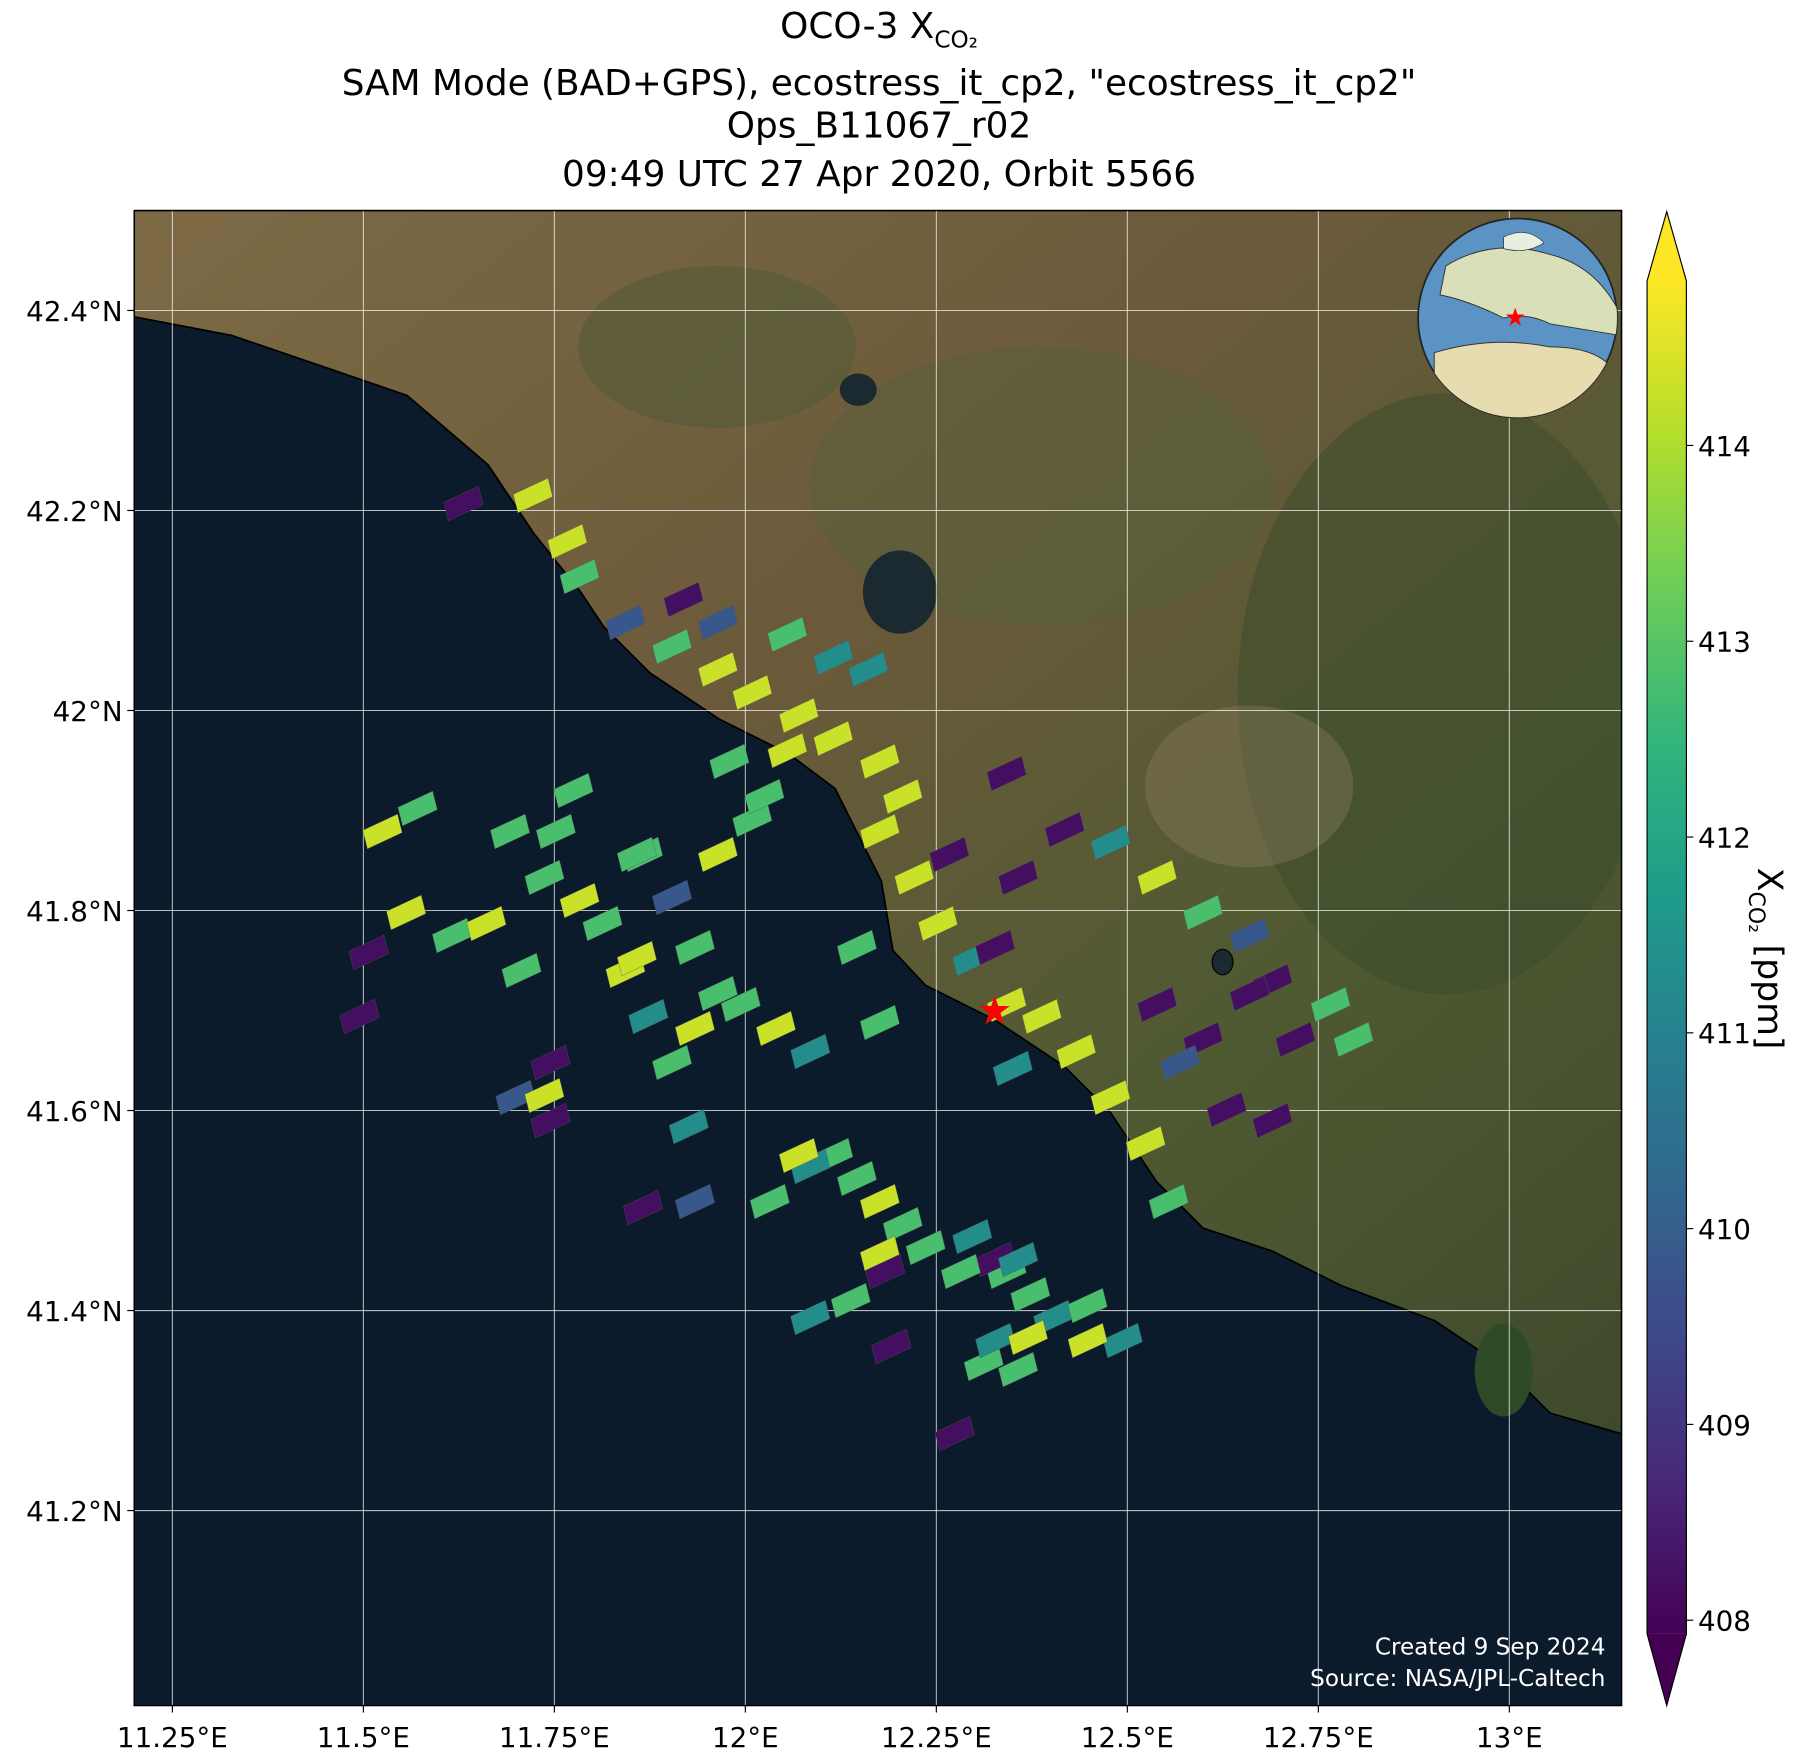 Image resolution: width=1809 pixels, height=1753 pixels. Describe the element at coordinates (1524, 241) in the screenshot. I see `globe-land` at that location.